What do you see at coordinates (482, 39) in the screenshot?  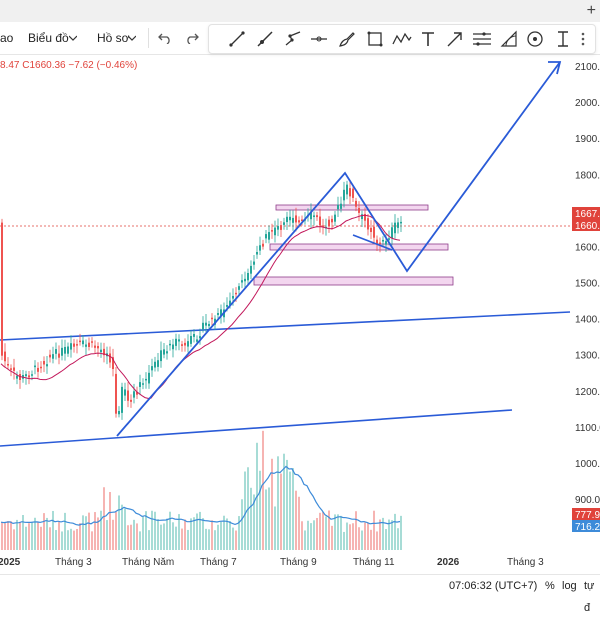 I see `fib-icon` at bounding box center [482, 39].